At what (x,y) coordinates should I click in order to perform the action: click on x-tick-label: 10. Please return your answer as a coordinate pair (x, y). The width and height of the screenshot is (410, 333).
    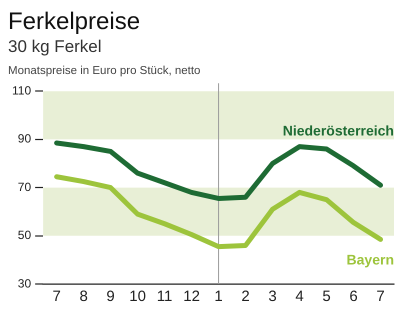
    Looking at the image, I should click on (137, 297).